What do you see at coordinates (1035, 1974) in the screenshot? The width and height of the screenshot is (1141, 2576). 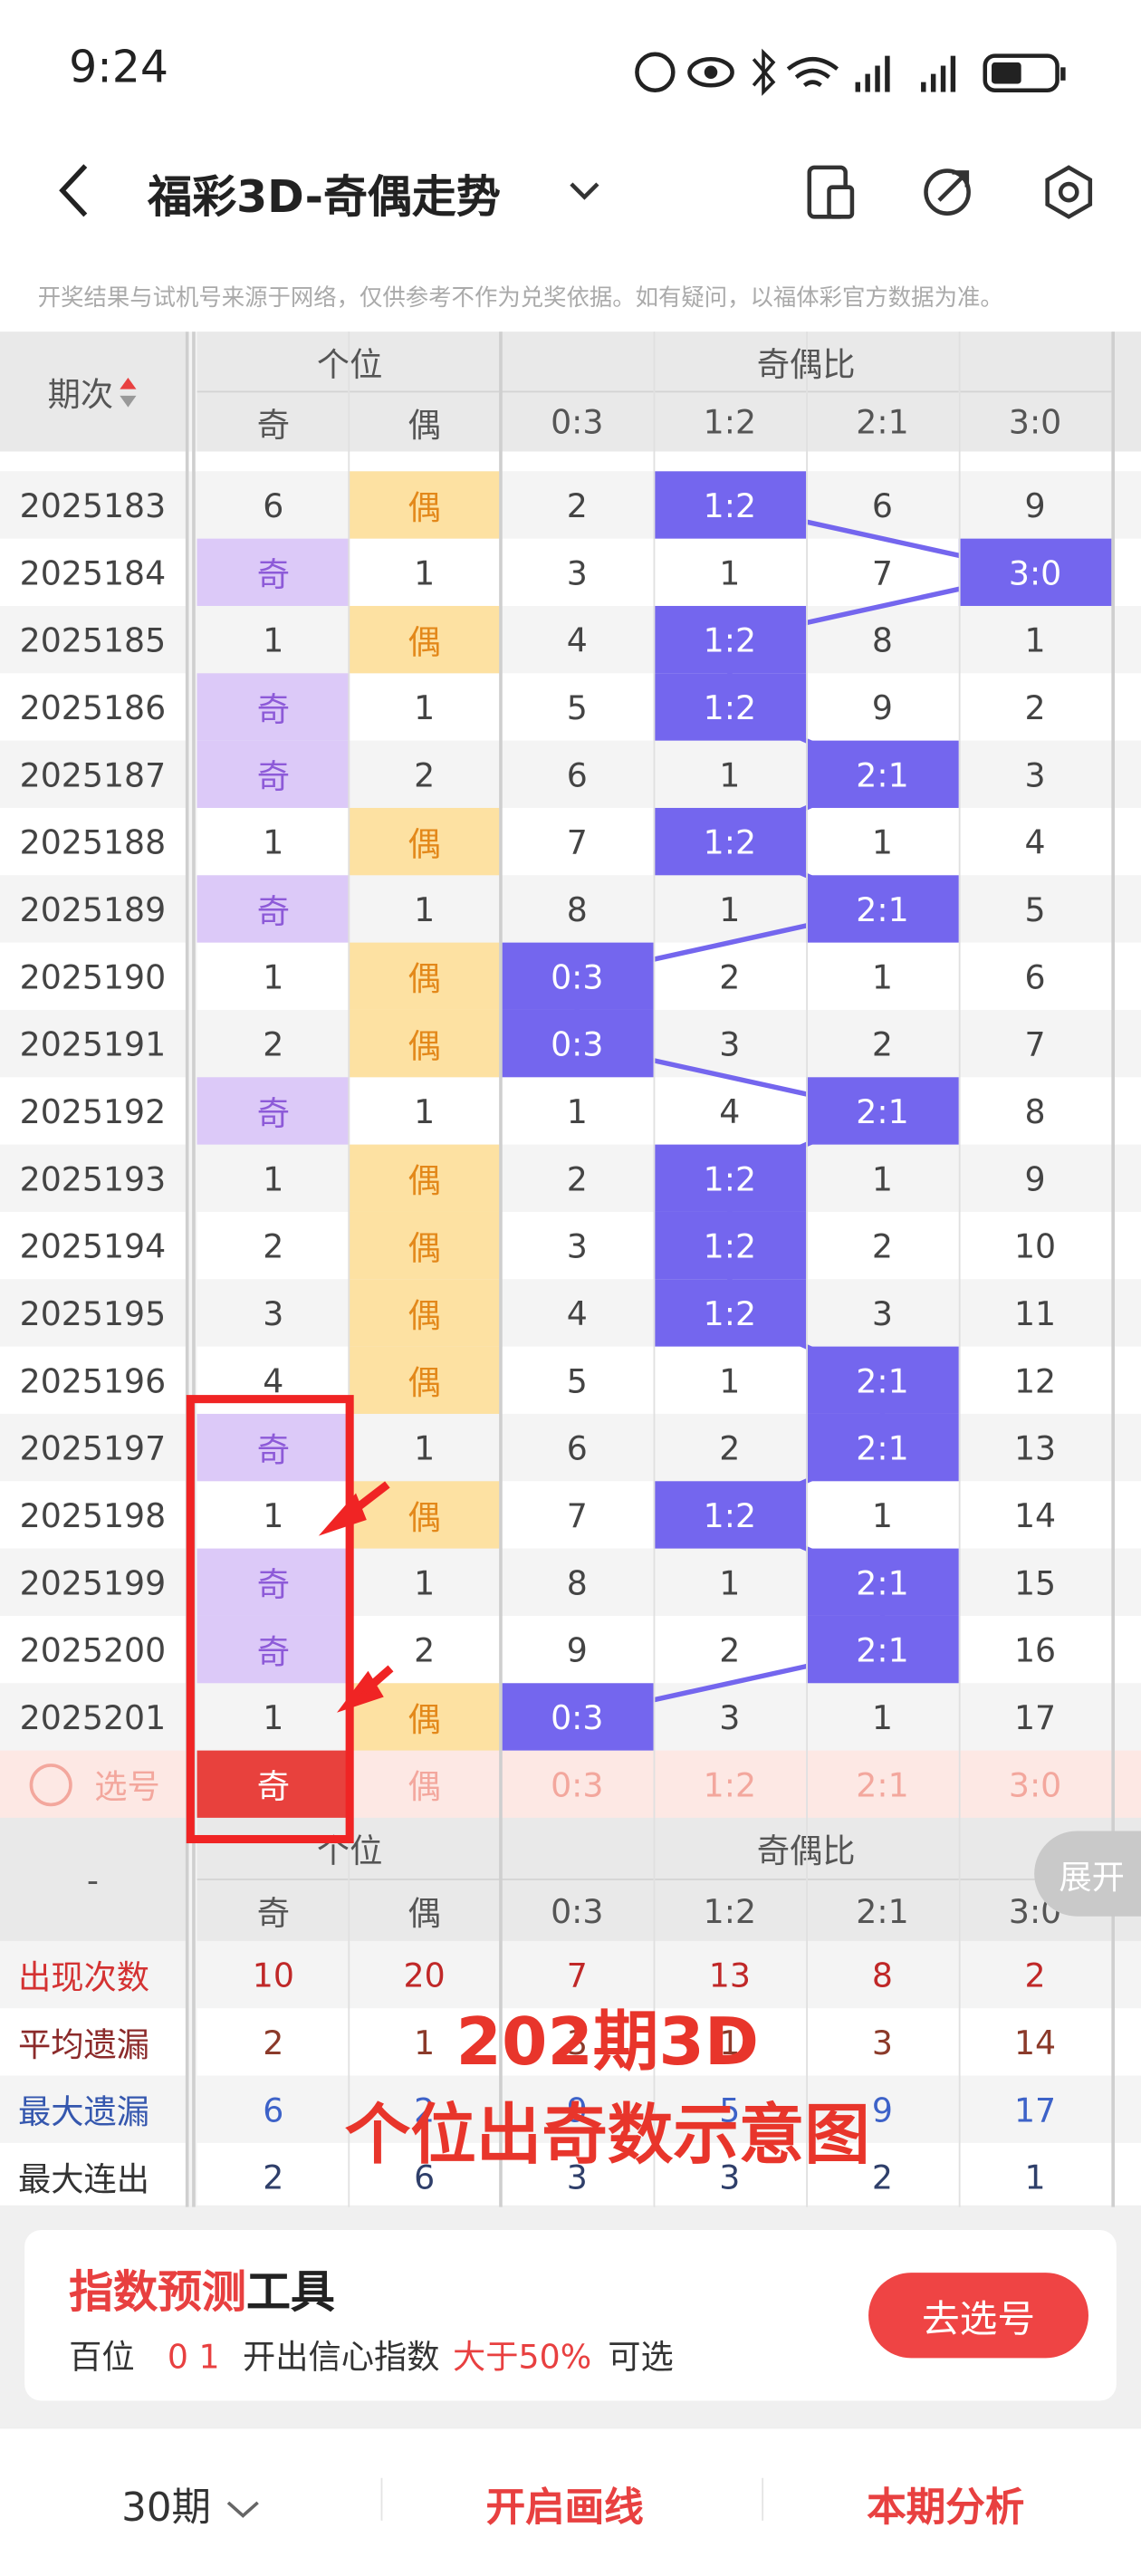 I see `stats-value: 2` at bounding box center [1035, 1974].